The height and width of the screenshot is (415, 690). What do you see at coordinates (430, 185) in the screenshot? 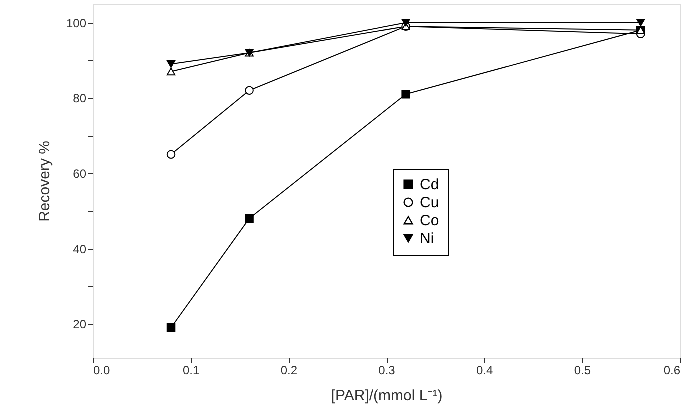
I see `legend-label: Cd` at bounding box center [430, 185].